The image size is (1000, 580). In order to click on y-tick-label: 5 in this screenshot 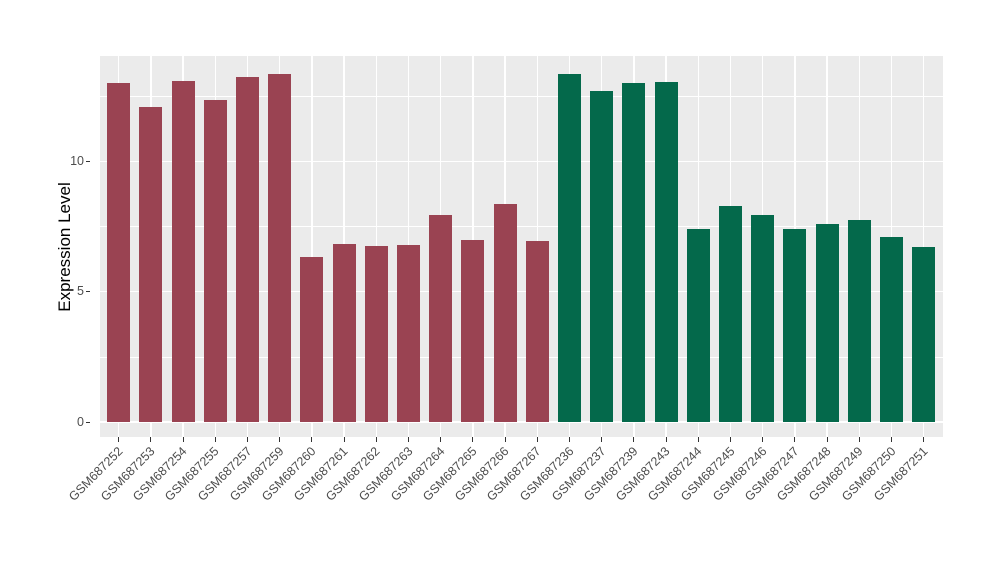, I will do `click(80, 291)`.